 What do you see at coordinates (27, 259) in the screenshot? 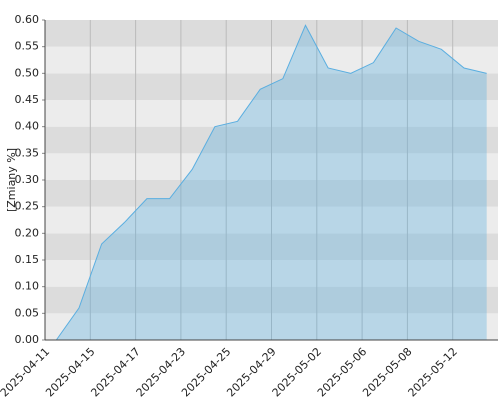
I see `y-tick-label: 0.15` at bounding box center [27, 259].